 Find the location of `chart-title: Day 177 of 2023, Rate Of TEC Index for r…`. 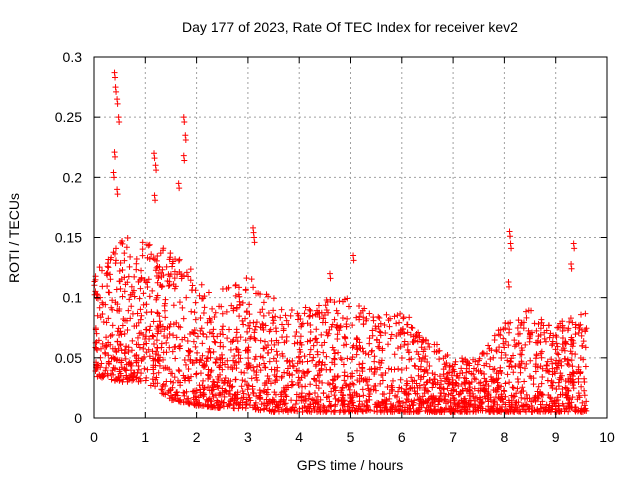

chart-title: Day 177 of 2023, Rate Of TEC Index for r… is located at coordinates (350, 27).